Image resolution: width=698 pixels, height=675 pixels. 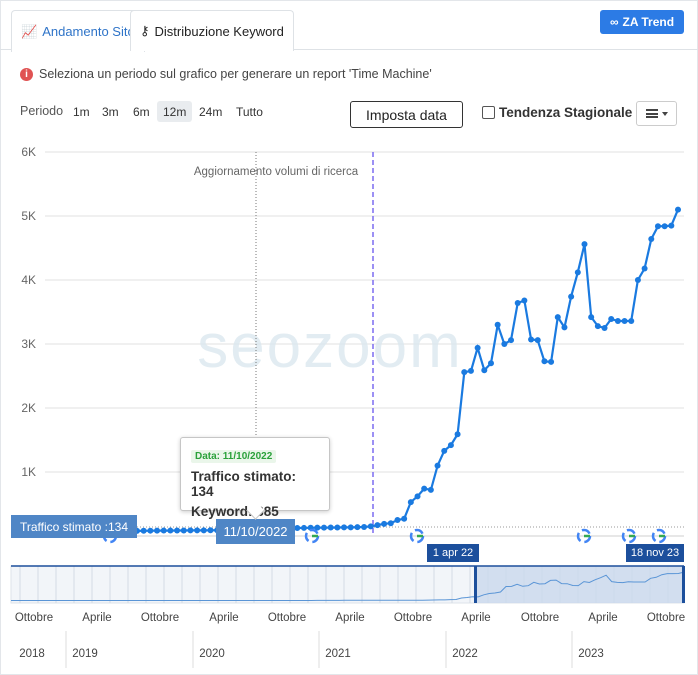 I want to click on info-icon: i, so click(x=26, y=74).